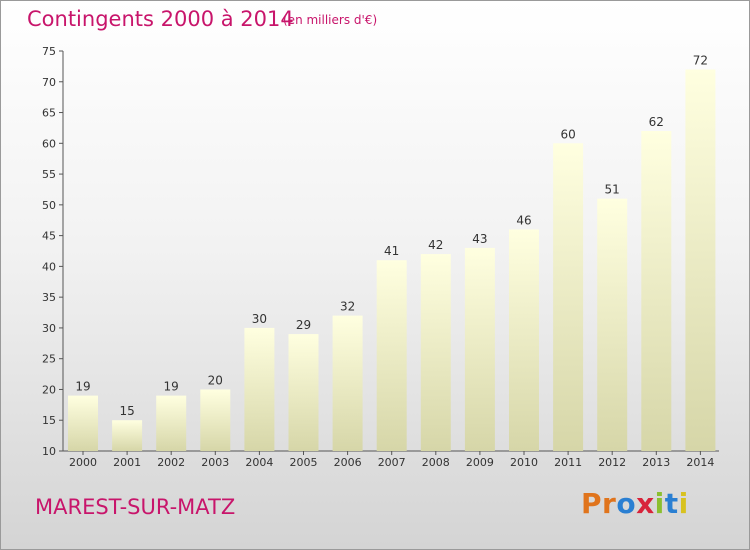 The height and width of the screenshot is (550, 750). I want to click on x-tick-label-2011: 2011, so click(568, 462).